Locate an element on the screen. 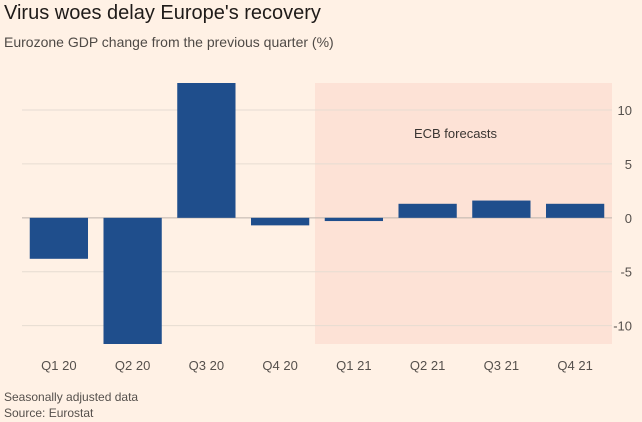  x-tick-label: Q2 20 is located at coordinates (132, 365).